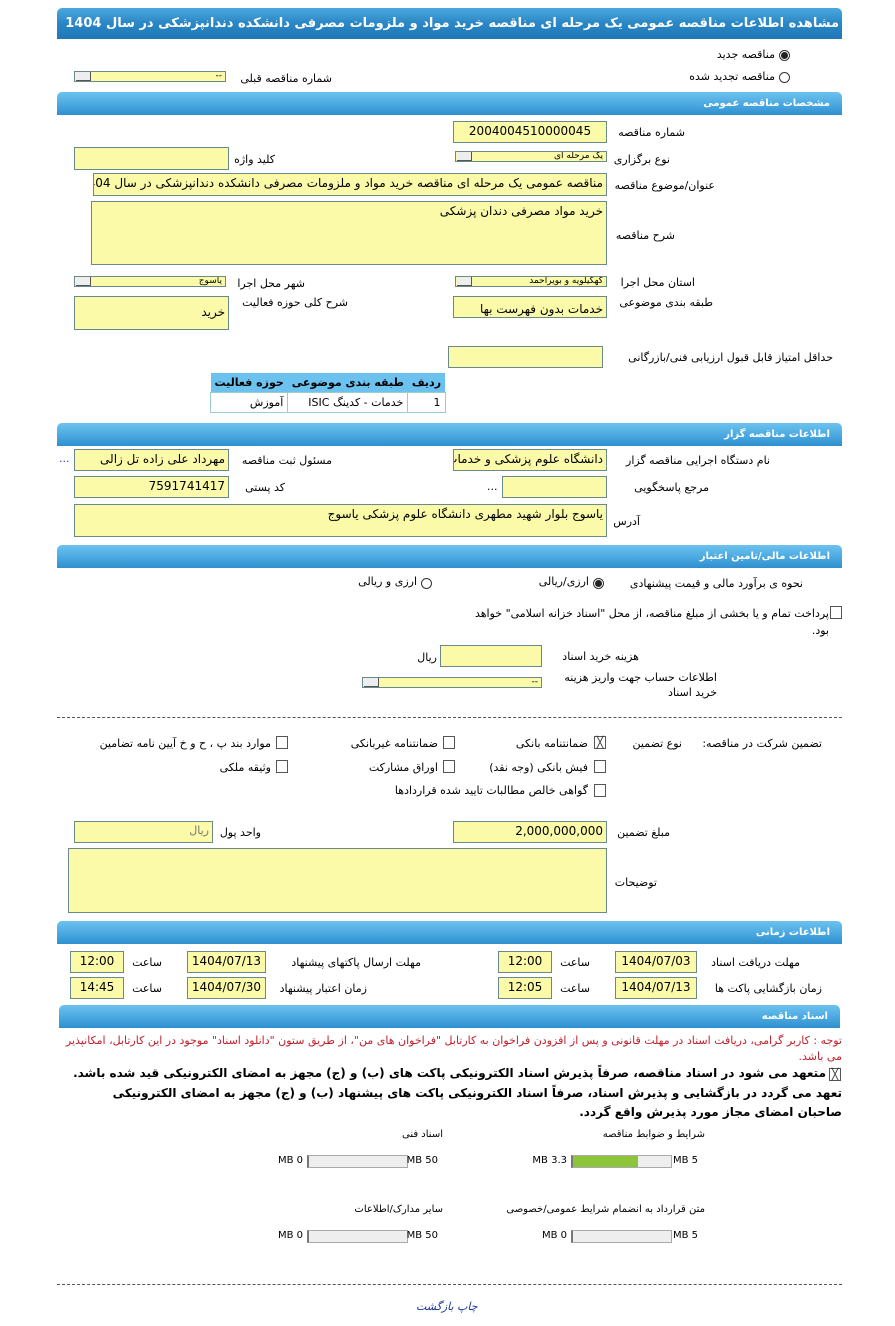  Describe the element at coordinates (755, 962) in the screenshot. I see `doc-receive-label: مهلت دریافت اسناد` at that location.